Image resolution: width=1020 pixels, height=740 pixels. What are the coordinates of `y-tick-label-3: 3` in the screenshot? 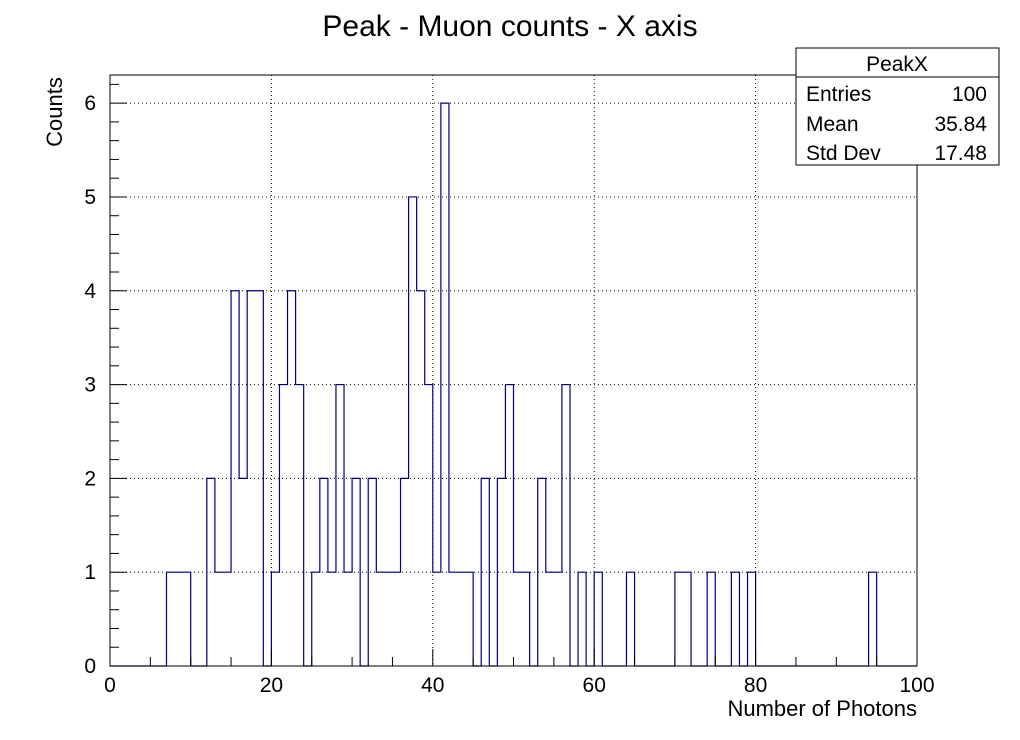 It's located at (90, 385).